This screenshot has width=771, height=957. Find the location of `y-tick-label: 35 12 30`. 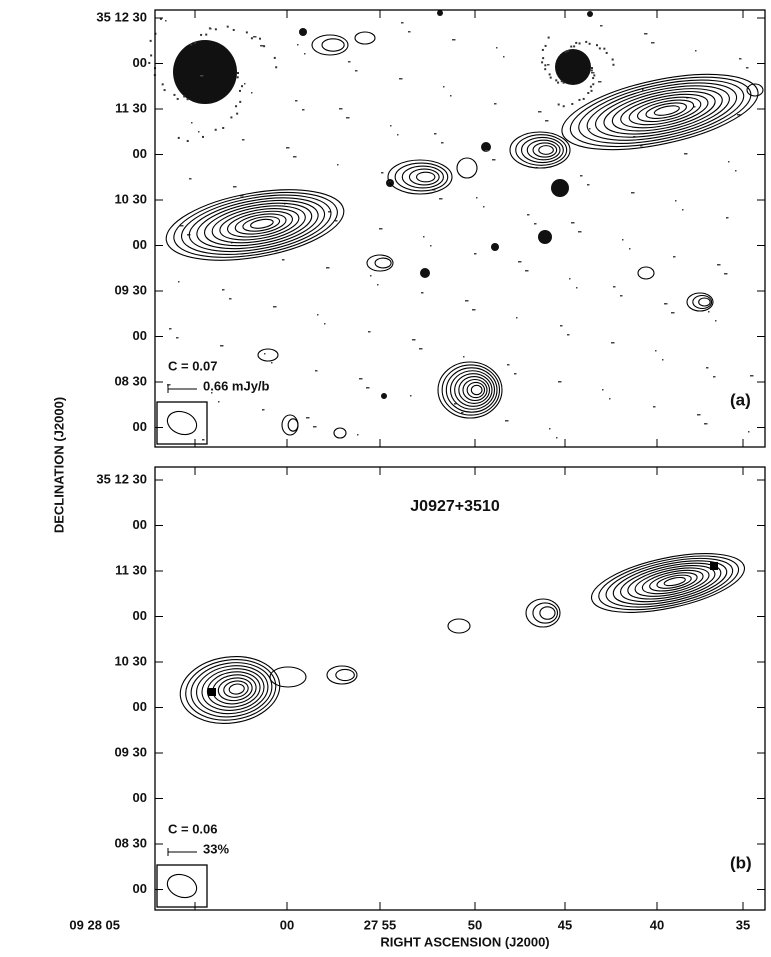

y-tick-label: 35 12 30 is located at coordinates (121, 478).